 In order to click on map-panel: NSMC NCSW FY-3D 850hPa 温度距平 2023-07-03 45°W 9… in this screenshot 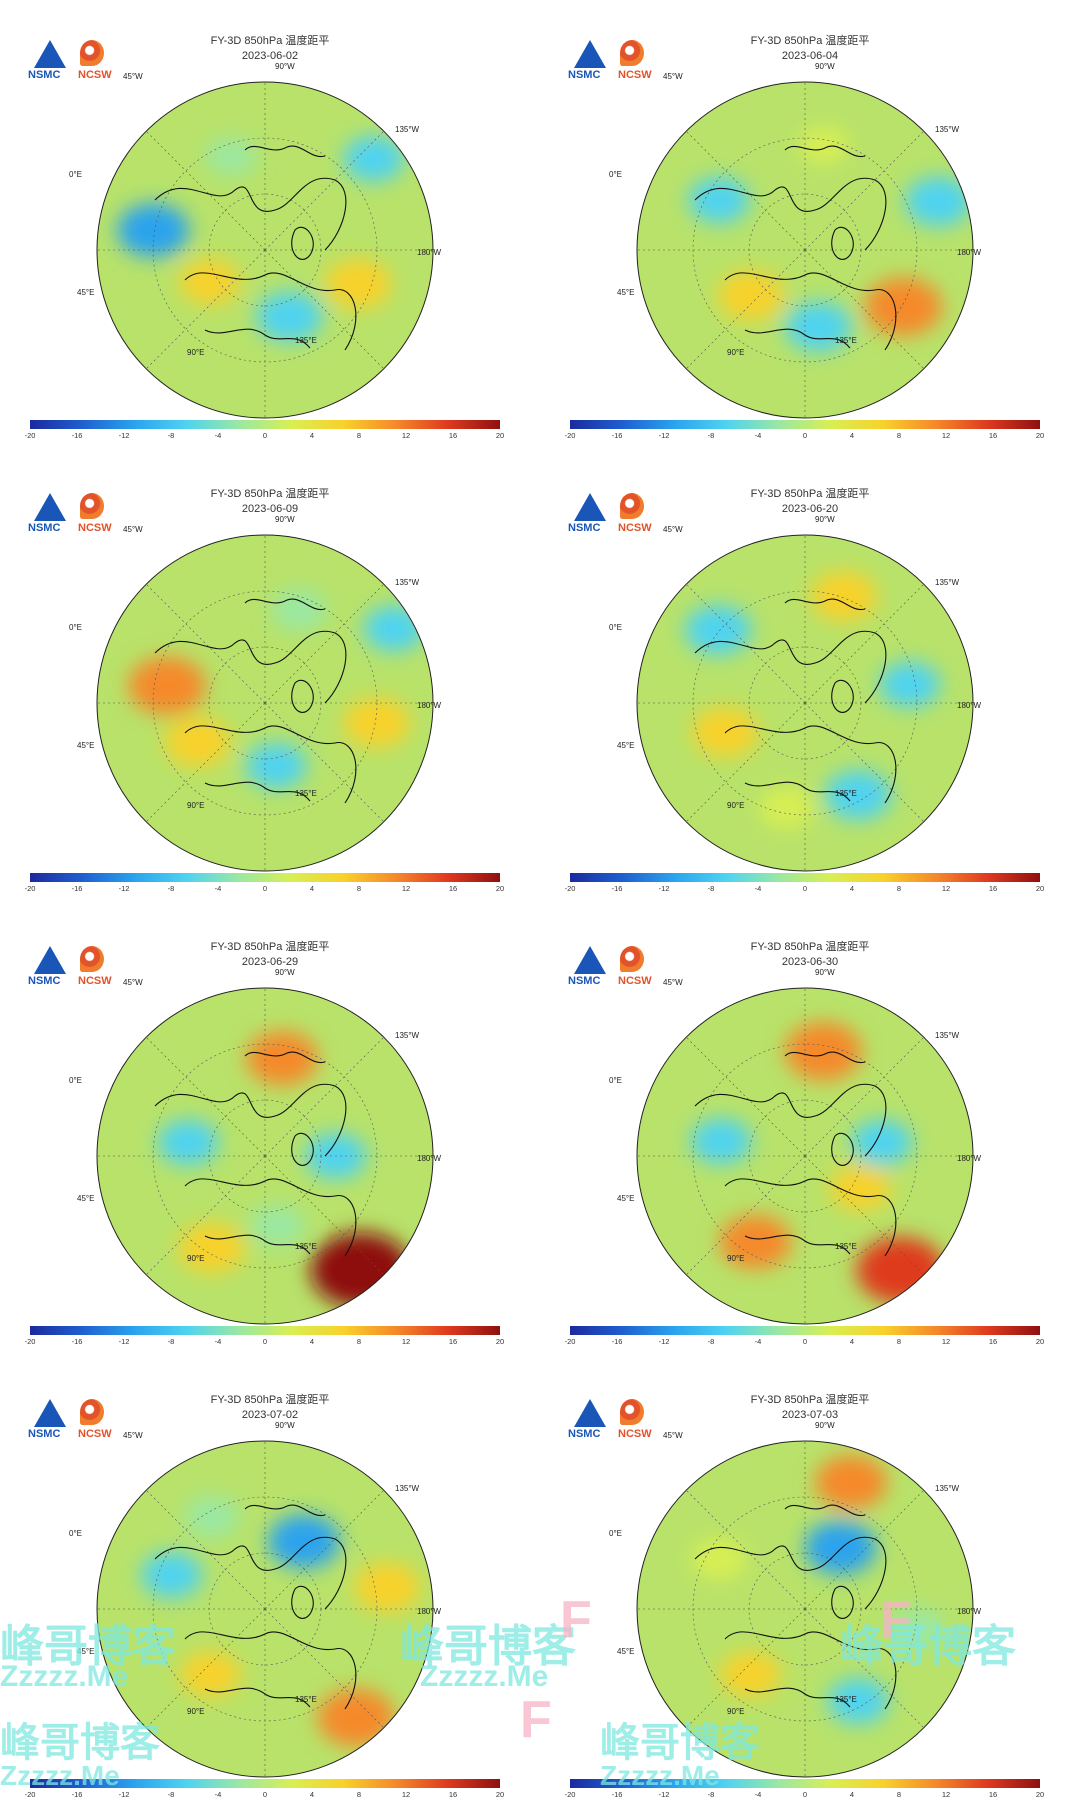, I will do `click(810, 1585)`.